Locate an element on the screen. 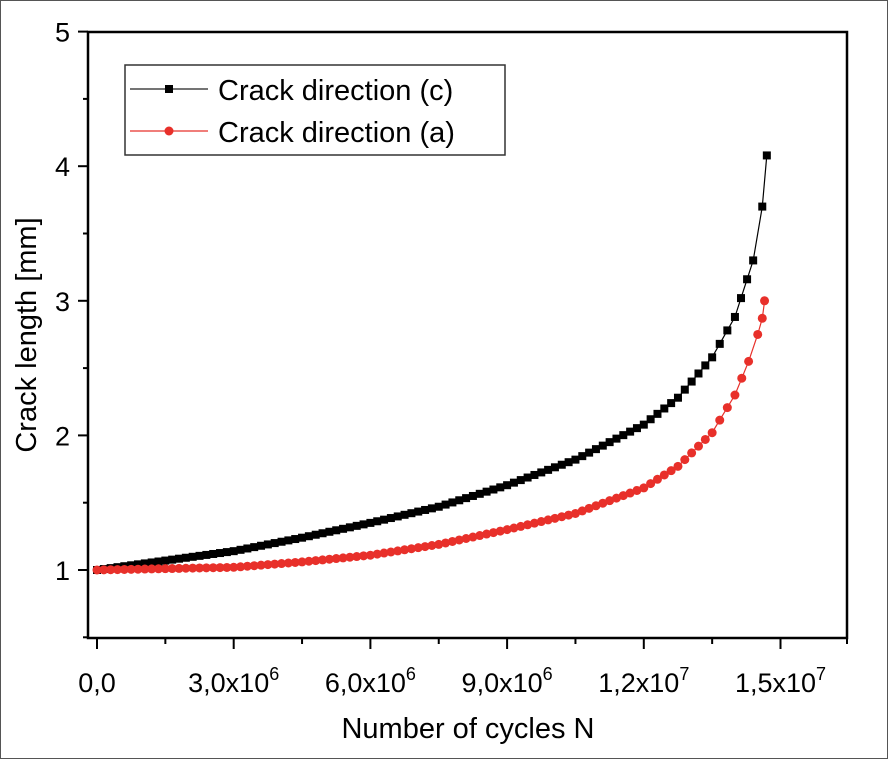  y-tick-label: 3 is located at coordinates (62, 302).